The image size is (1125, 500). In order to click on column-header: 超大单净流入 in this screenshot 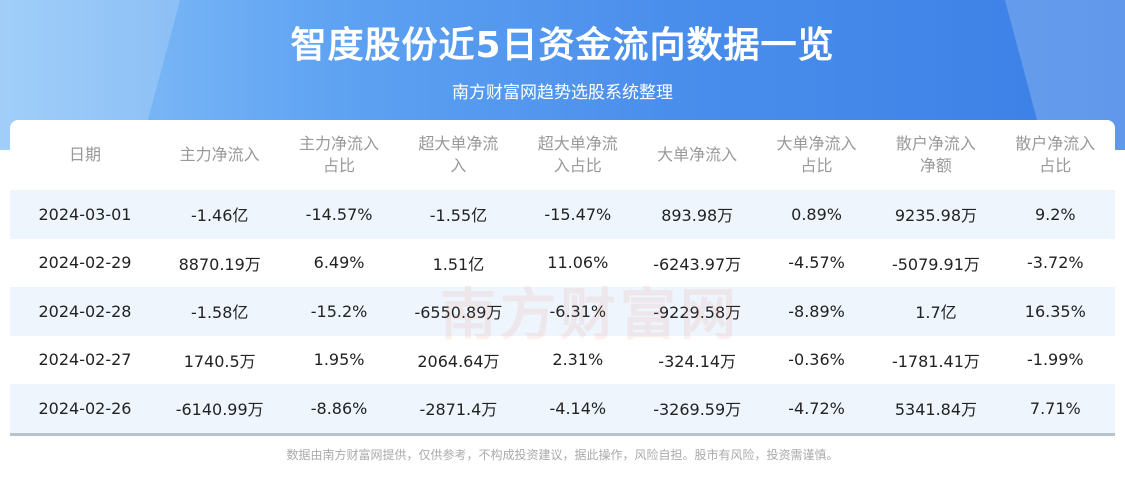, I will do `click(458, 155)`.